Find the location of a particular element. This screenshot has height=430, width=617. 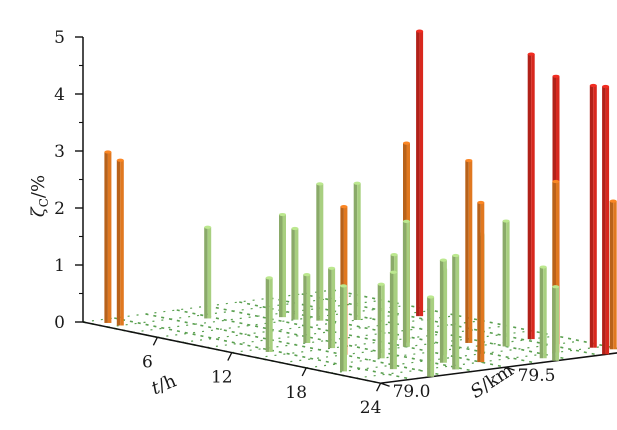

z-axis-label: ζC/% is located at coordinates (39, 196).